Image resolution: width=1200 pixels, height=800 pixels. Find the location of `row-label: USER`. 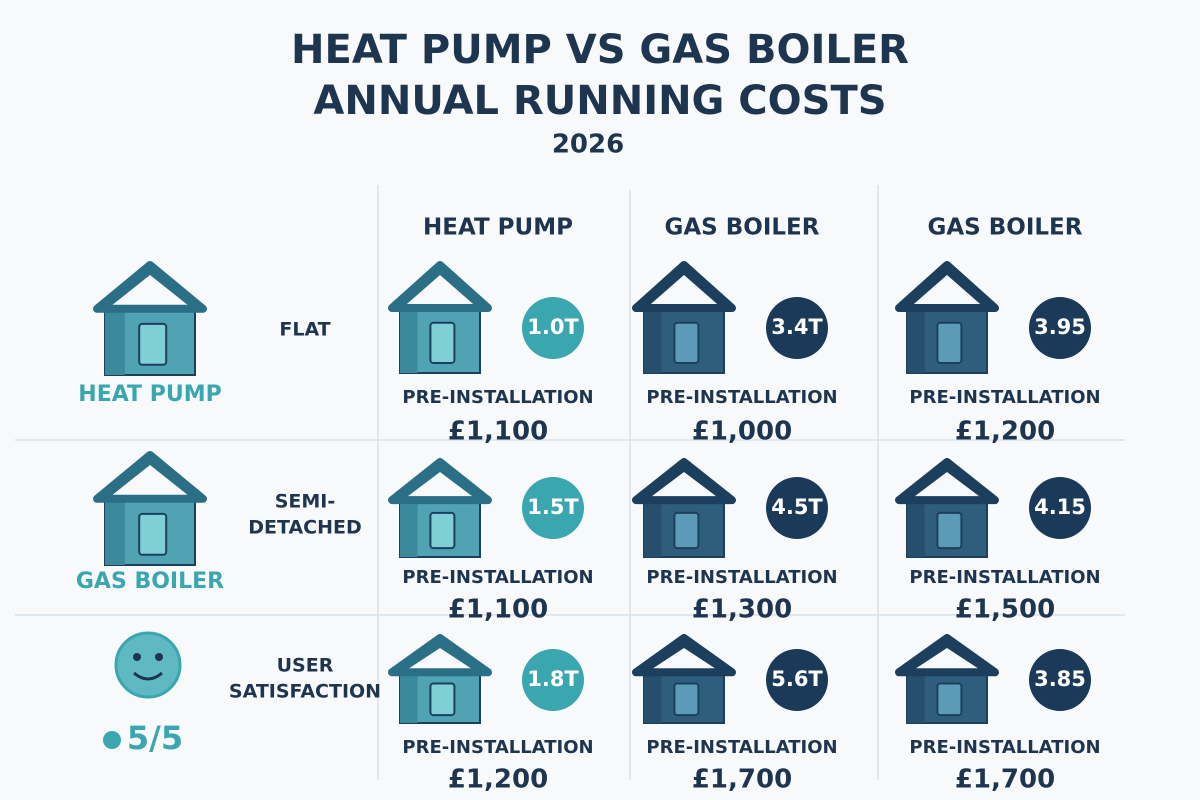

row-label: USER is located at coordinates (305, 666).